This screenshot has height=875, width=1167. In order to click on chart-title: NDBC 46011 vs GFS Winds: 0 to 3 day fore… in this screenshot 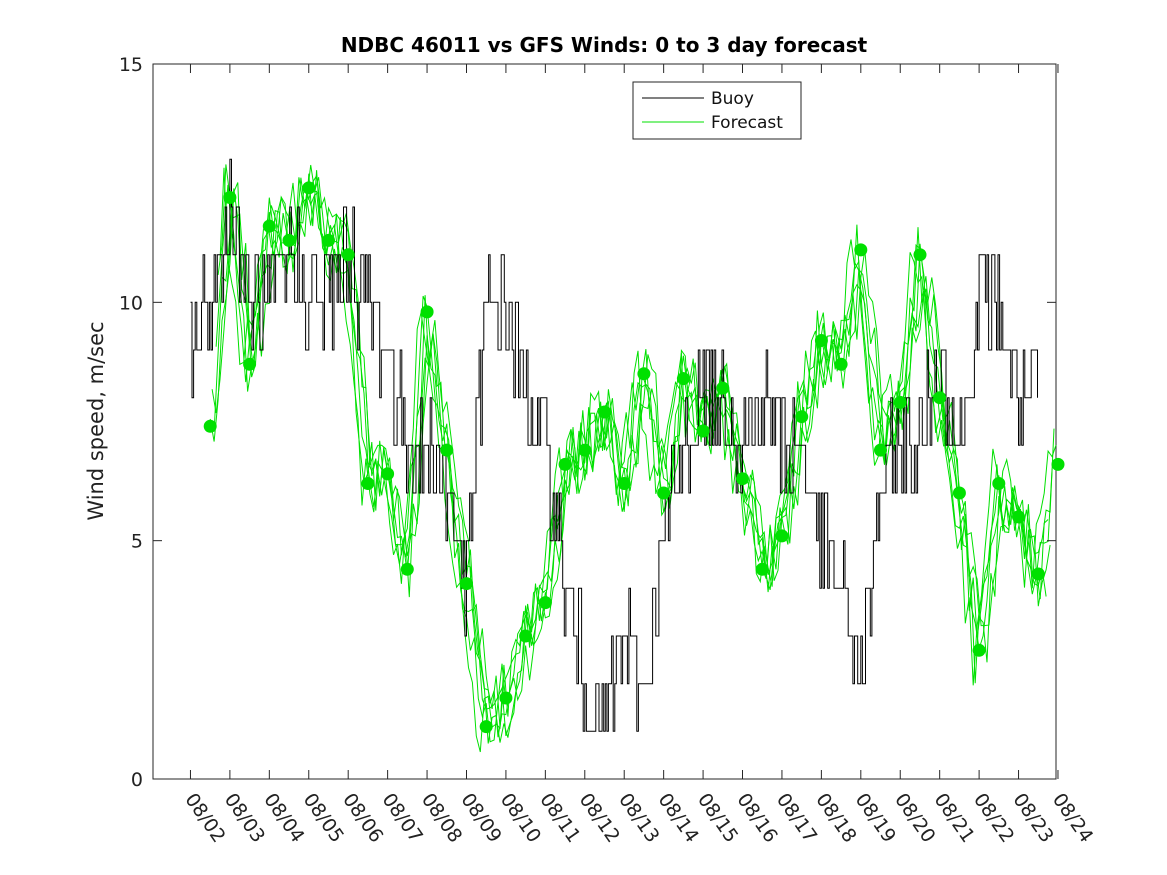, I will do `click(604, 45)`.